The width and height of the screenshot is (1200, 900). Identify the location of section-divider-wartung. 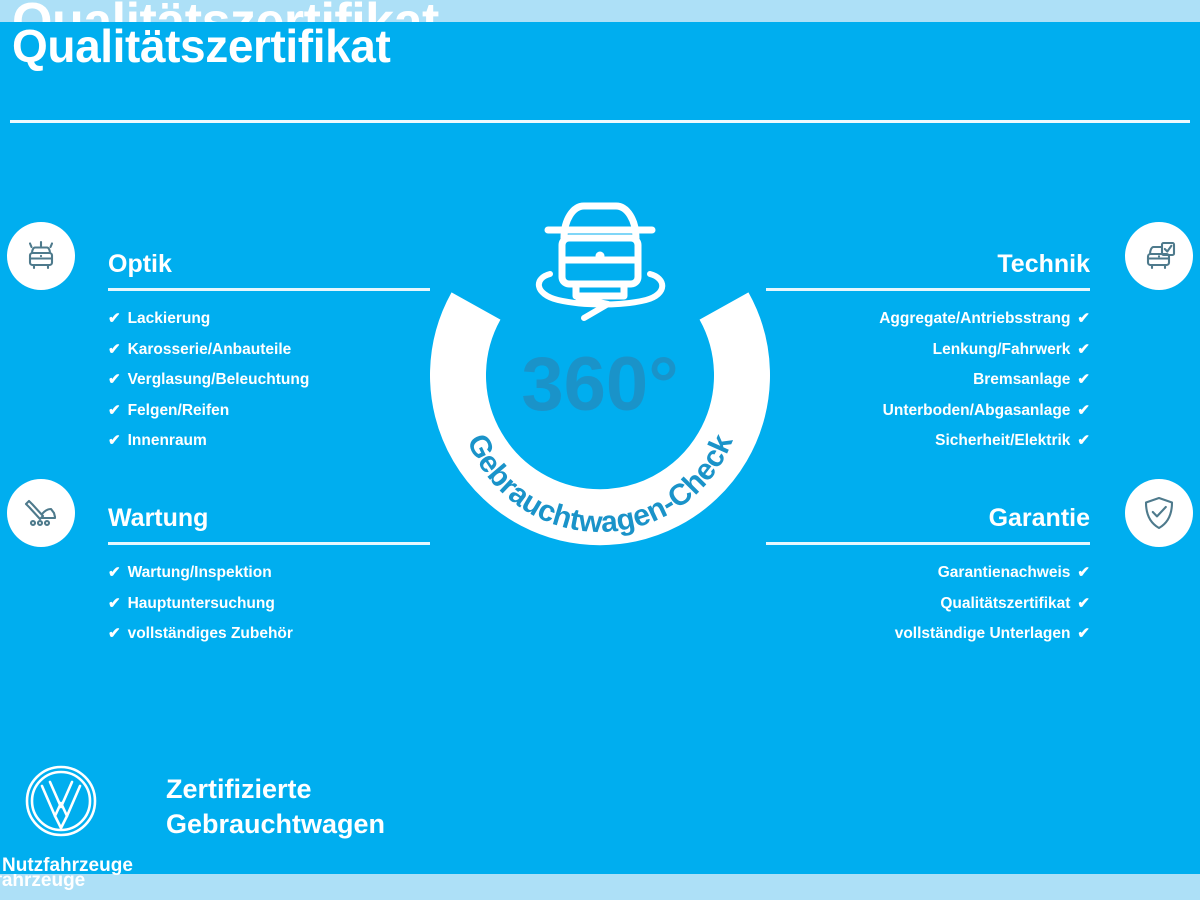
(269, 543).